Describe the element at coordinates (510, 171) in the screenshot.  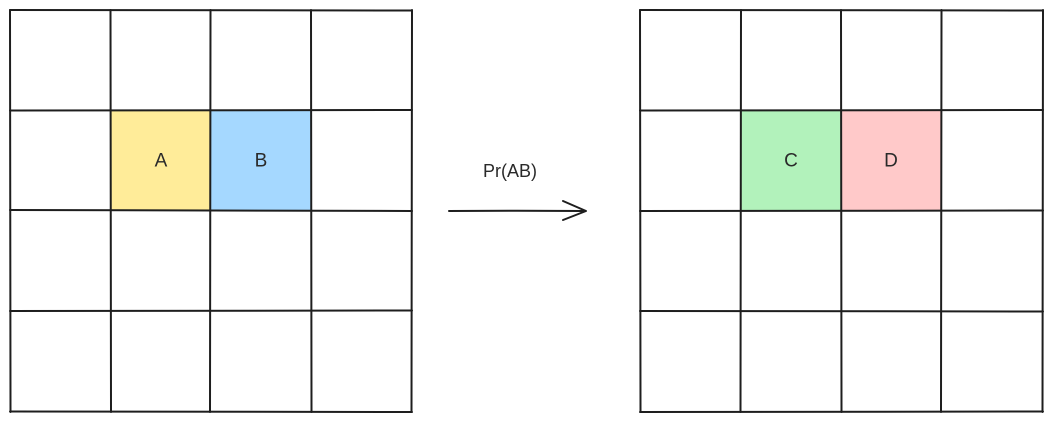
I see `arrow-label: Pr(AB)` at that location.